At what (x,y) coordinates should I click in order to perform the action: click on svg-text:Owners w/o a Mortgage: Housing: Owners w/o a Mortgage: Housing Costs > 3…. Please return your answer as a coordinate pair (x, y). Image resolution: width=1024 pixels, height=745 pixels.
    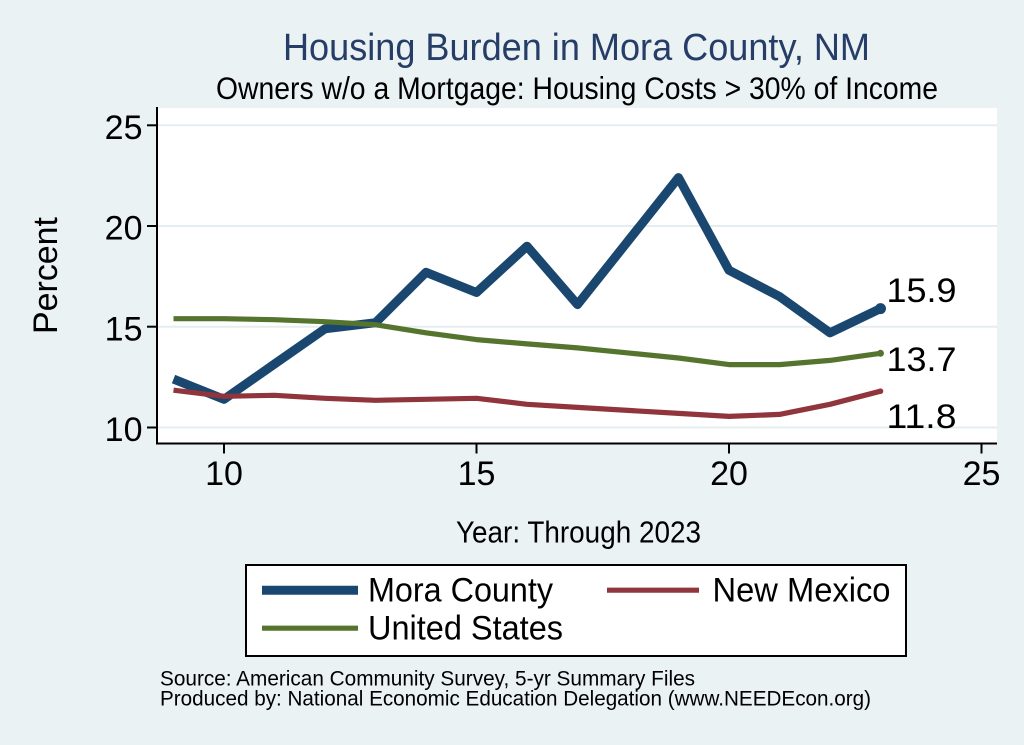
    Looking at the image, I should click on (577, 88).